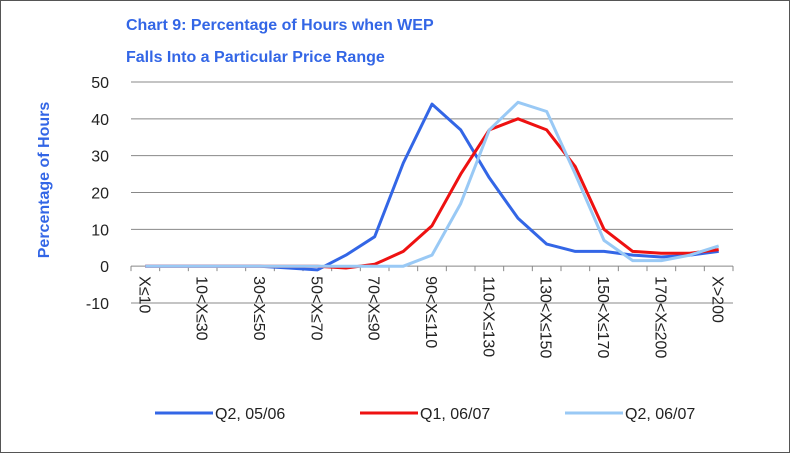 The image size is (791, 454). What do you see at coordinates (104, 267) in the screenshot?
I see `y-tick-label: 0` at bounding box center [104, 267].